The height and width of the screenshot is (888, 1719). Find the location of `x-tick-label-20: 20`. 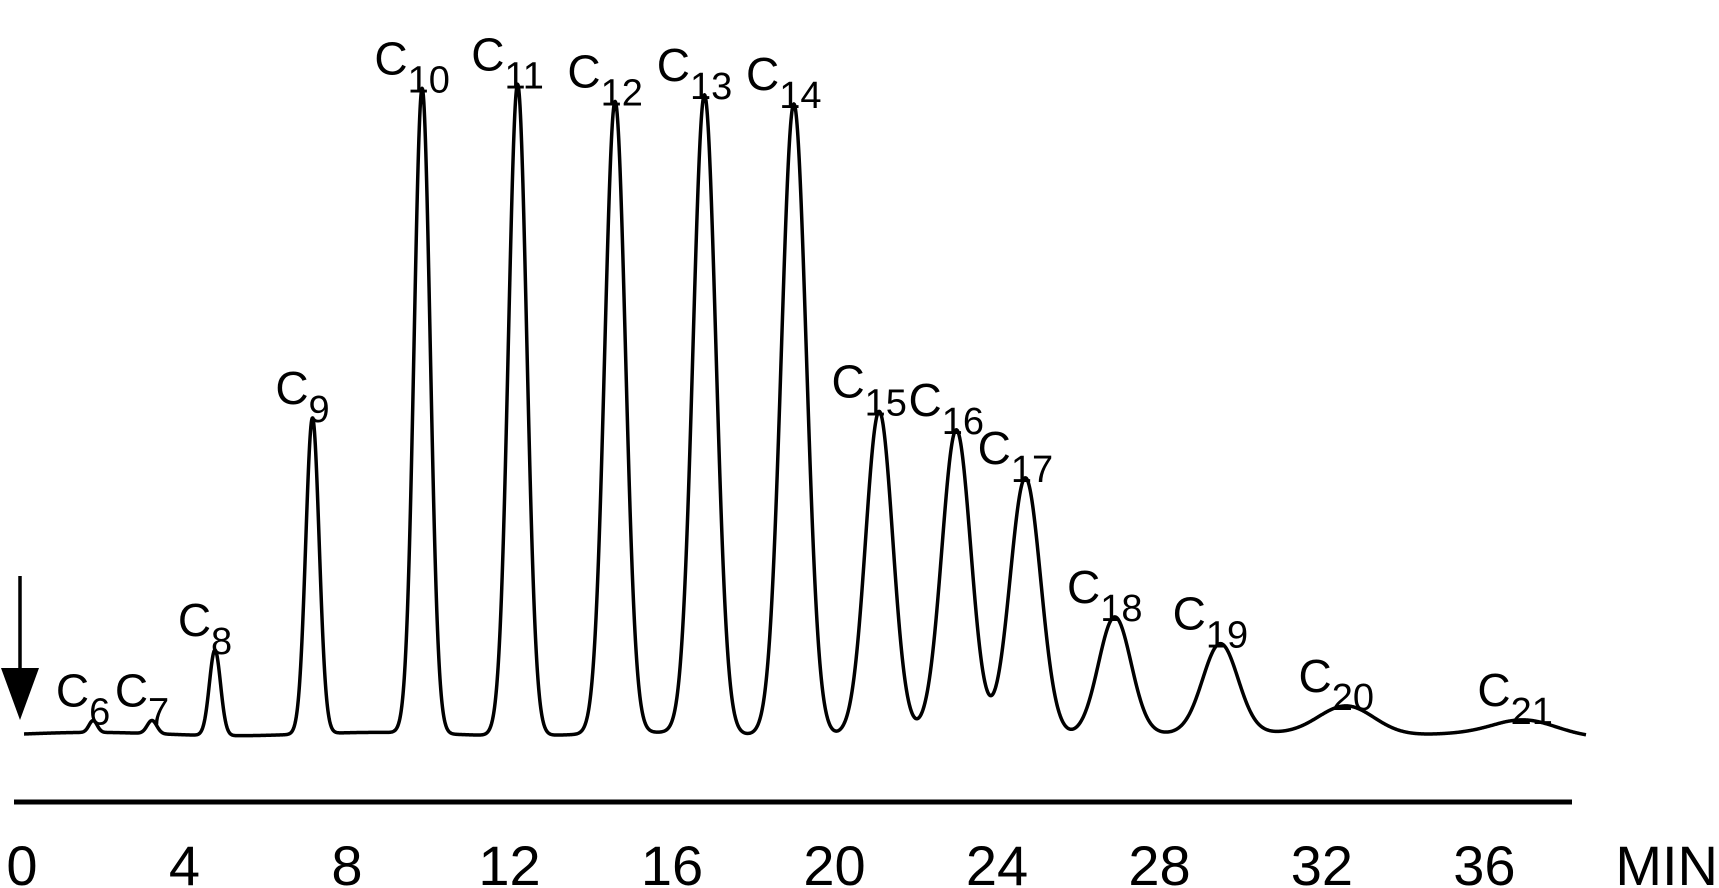

x-tick-label-20: 20 is located at coordinates (834, 861).